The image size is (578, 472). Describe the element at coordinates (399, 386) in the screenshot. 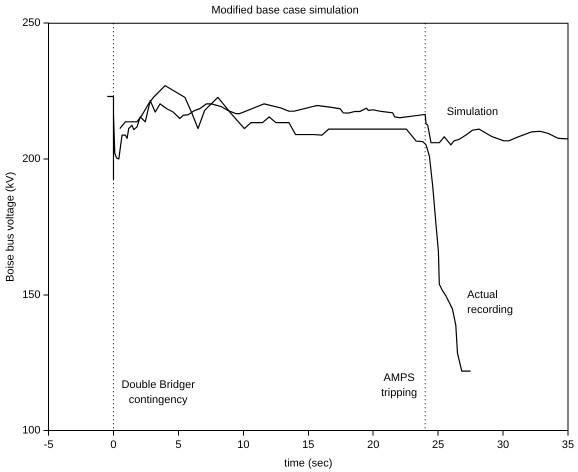

I see `ref-line-label: AMPS tripping` at that location.